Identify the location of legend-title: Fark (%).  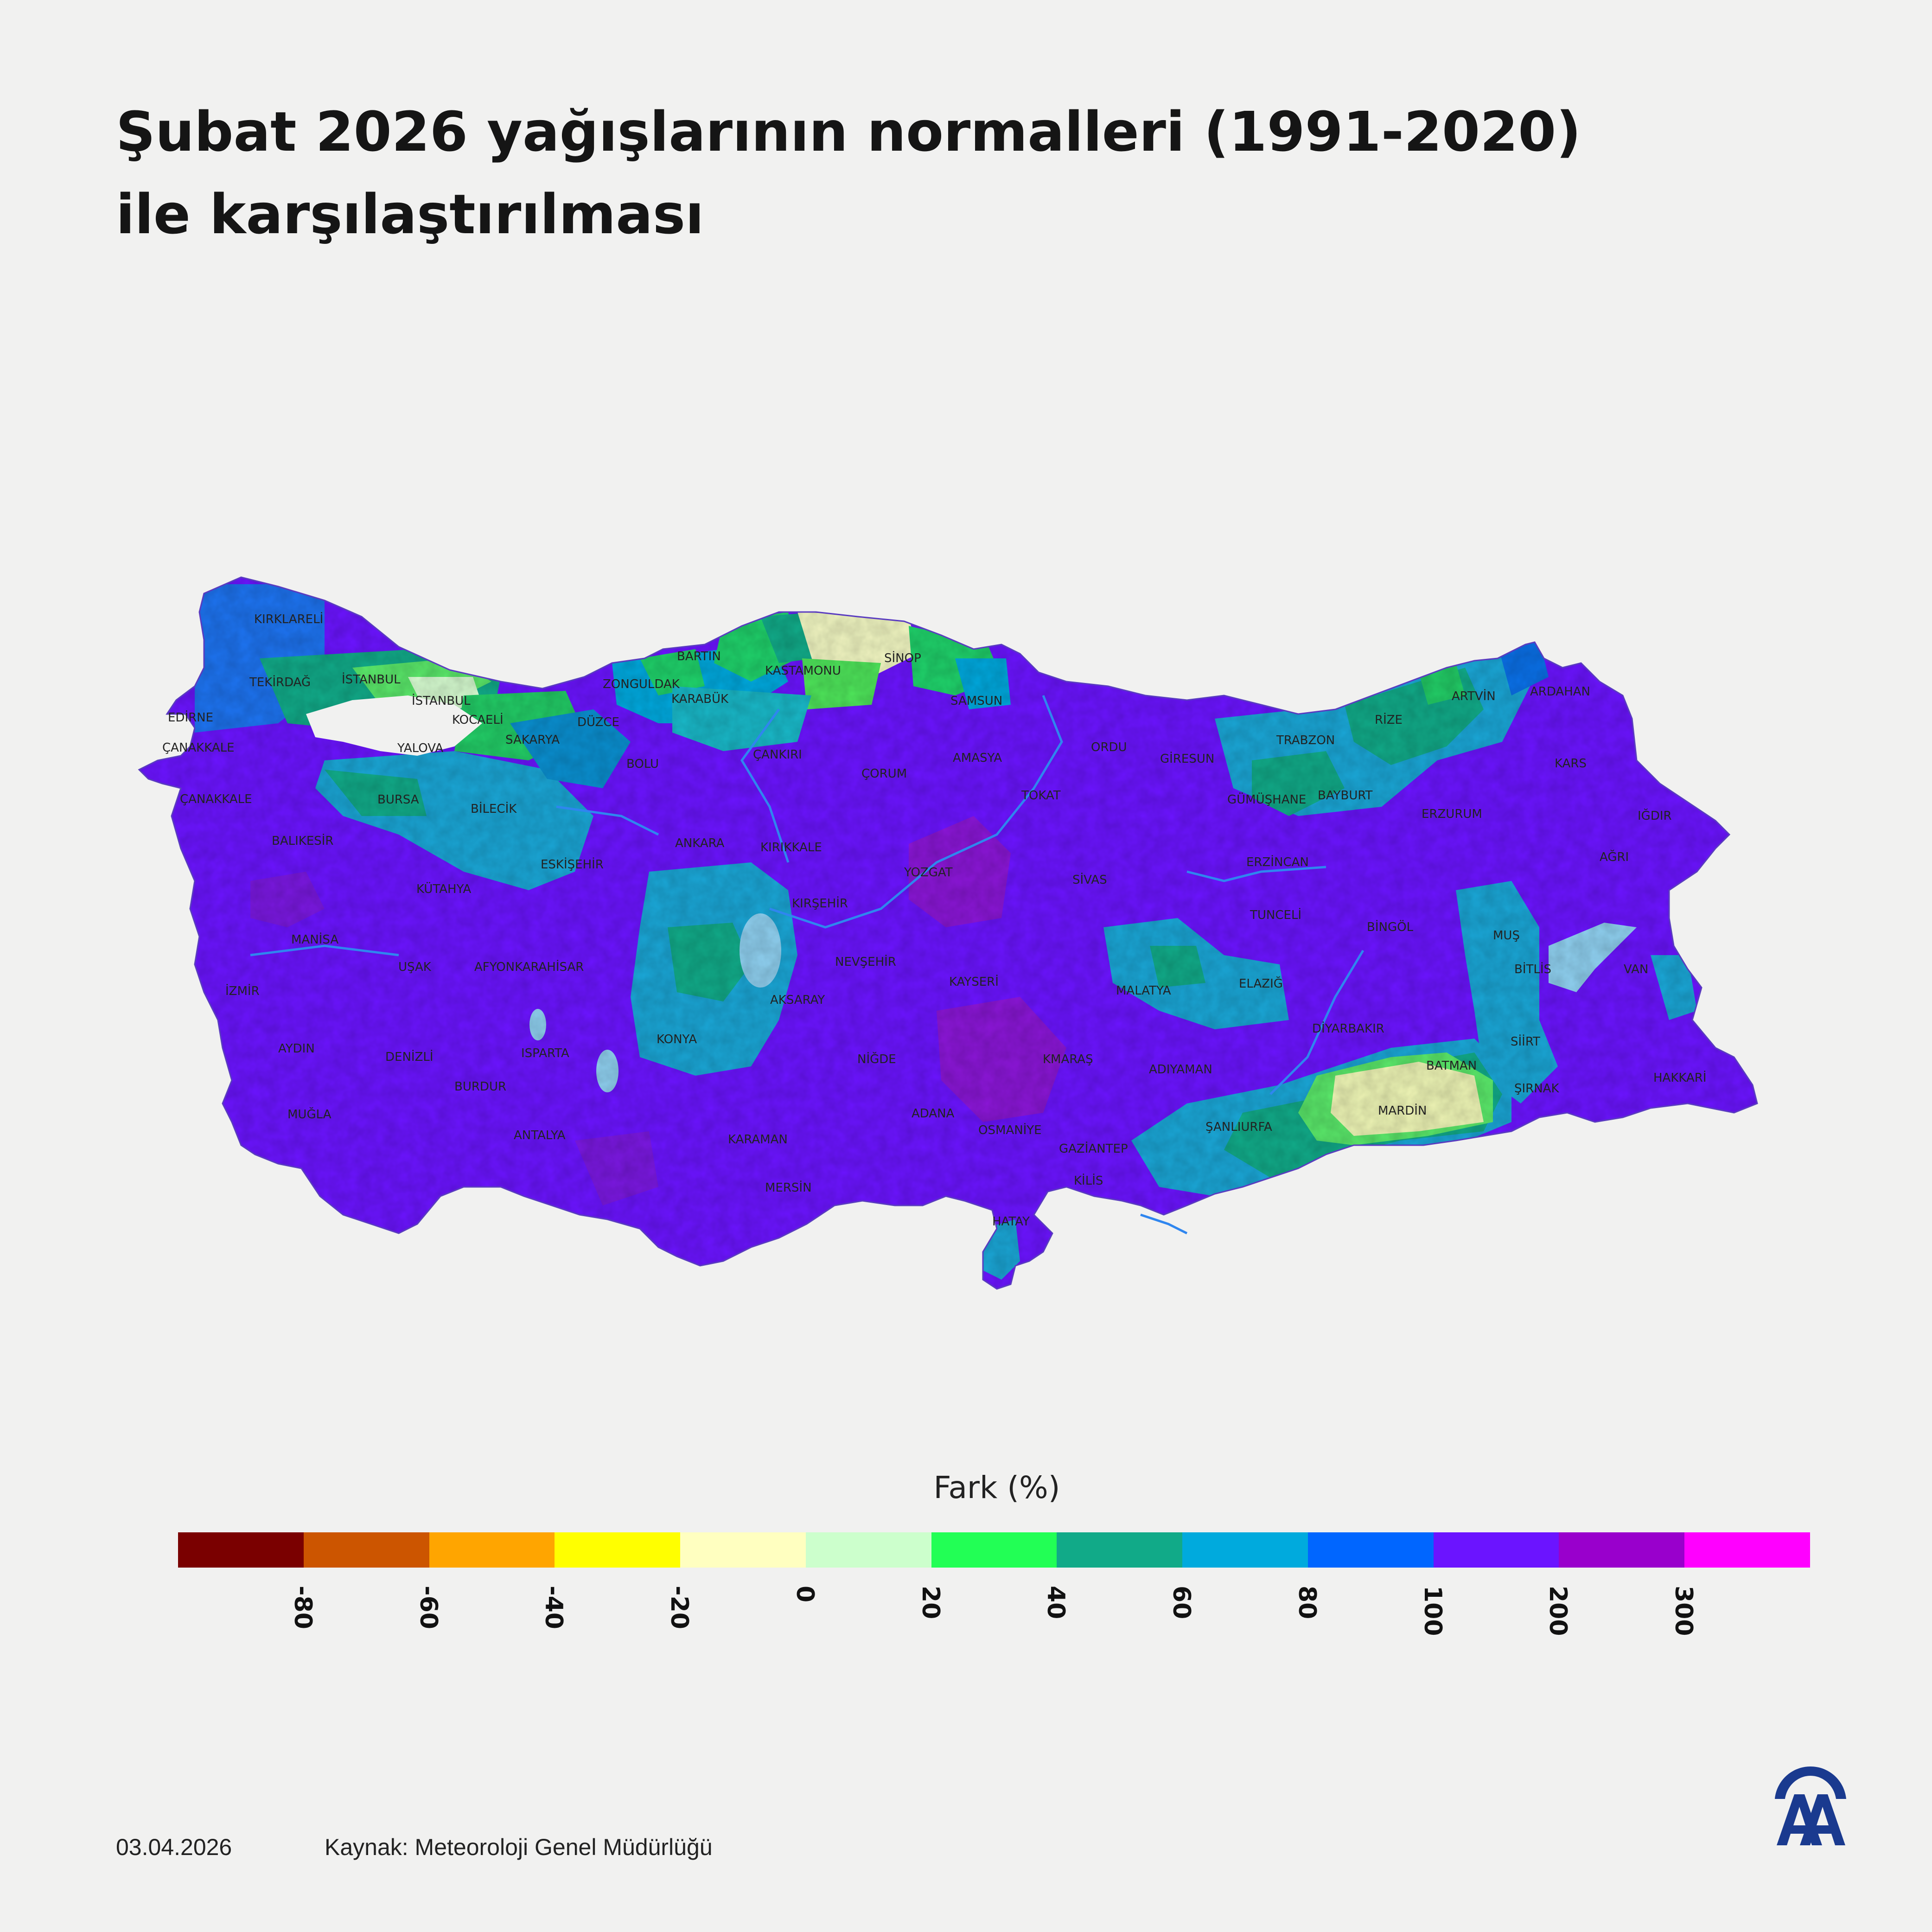
(997, 1487).